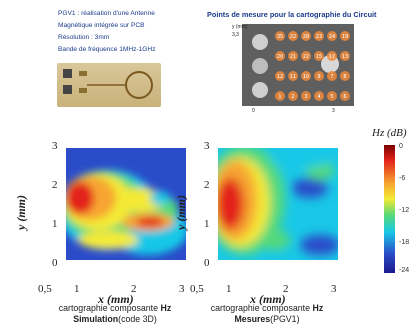  Describe the element at coordinates (106, 13) in the screenshot. I see `info-title: PGV1 : réalisation d'une Antenne` at that location.